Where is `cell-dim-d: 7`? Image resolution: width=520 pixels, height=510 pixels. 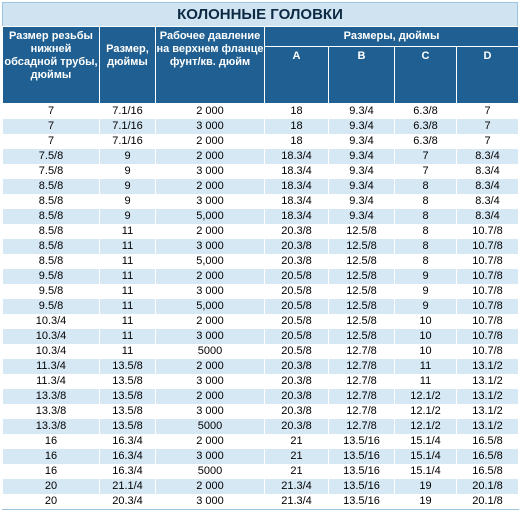
cell-dim-d: 7 is located at coordinates (487, 126).